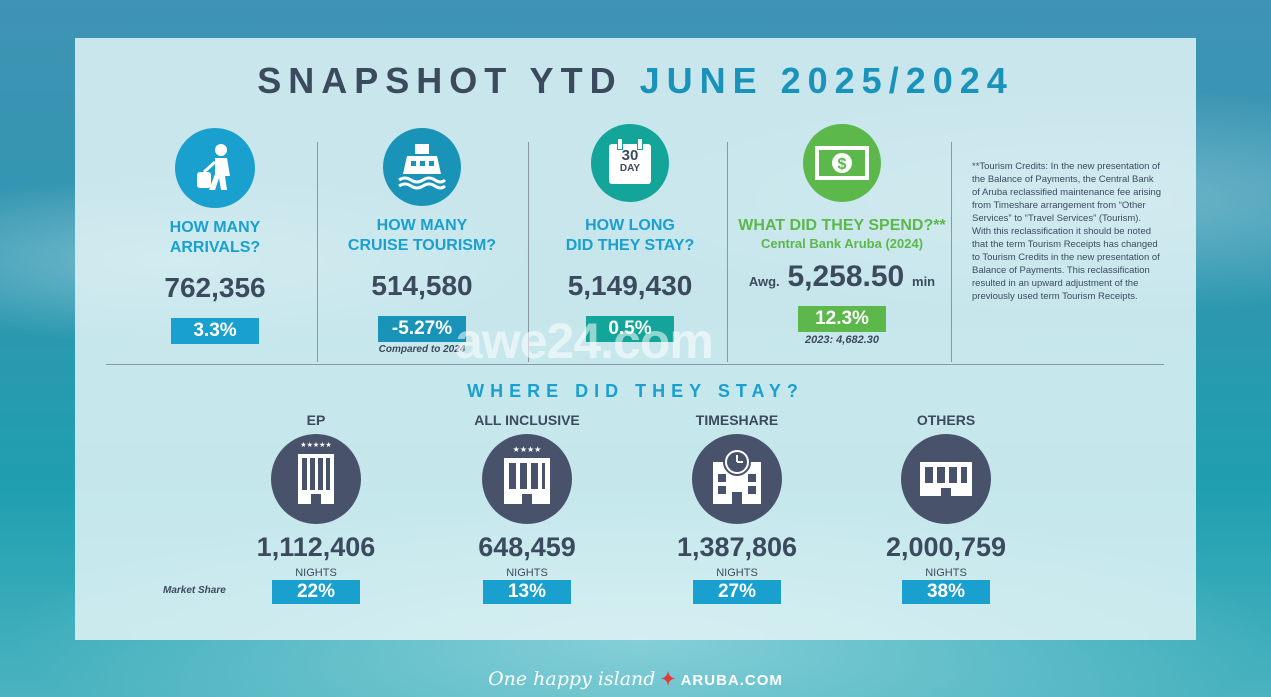  Describe the element at coordinates (737, 547) in the screenshot. I see `timeshare-value: 1,387,806` at that location.